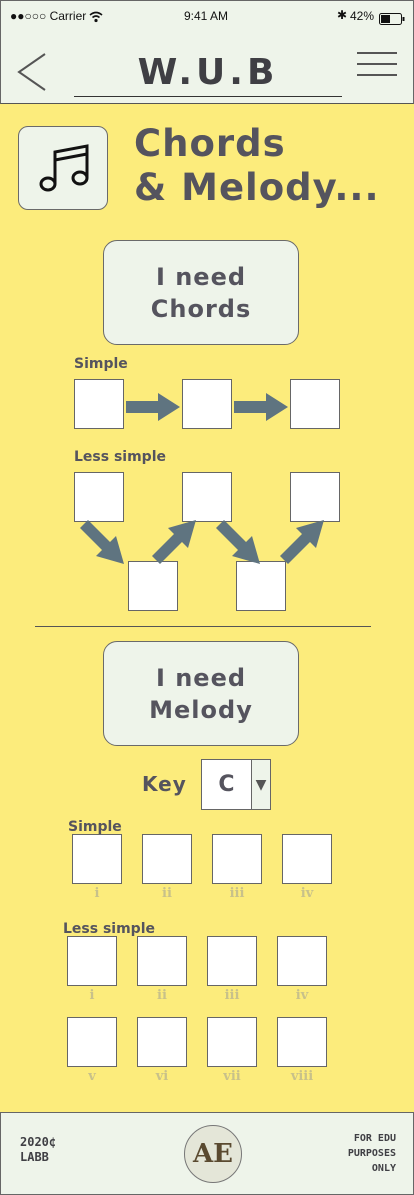 This screenshot has width=414, height=1195. Describe the element at coordinates (203, 626) in the screenshot. I see `section-divider` at that location.